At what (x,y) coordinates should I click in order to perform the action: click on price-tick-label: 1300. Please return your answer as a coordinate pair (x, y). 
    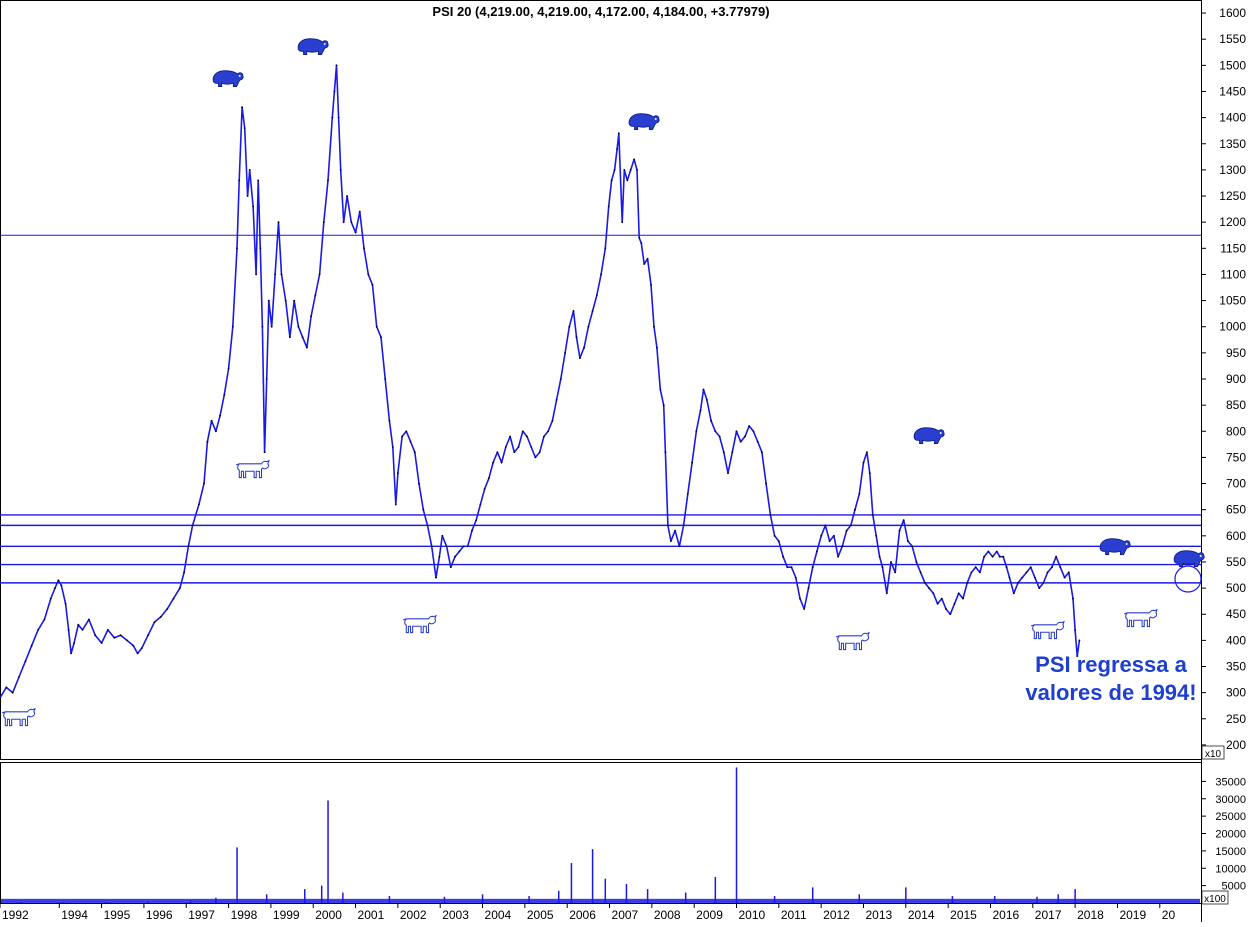
    Looking at the image, I should click on (1232, 170).